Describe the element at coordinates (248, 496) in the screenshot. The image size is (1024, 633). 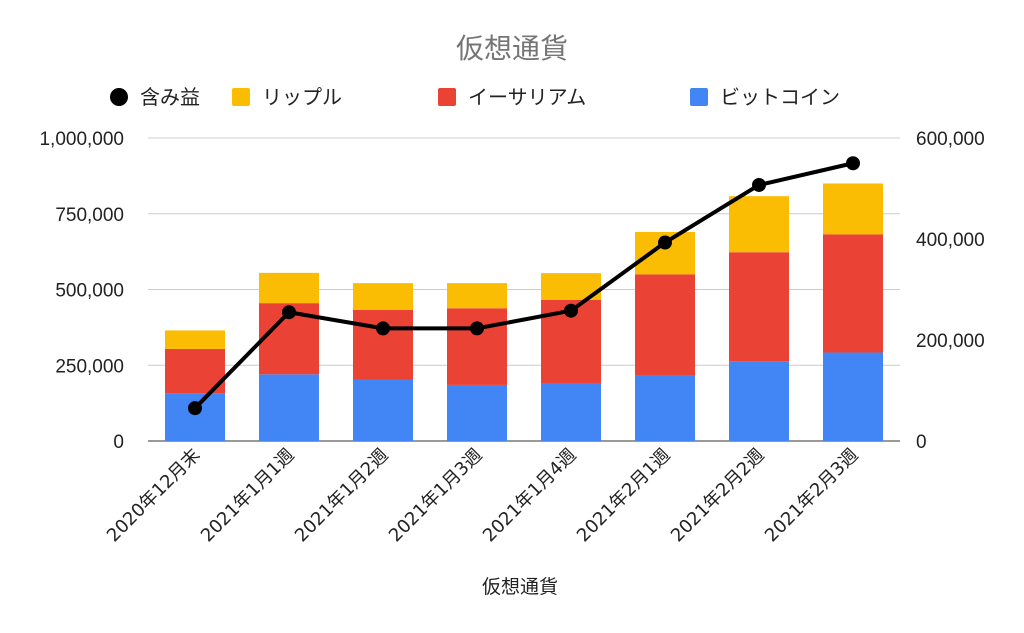
I see `x-tick-label: 2021年1月1週` at that location.